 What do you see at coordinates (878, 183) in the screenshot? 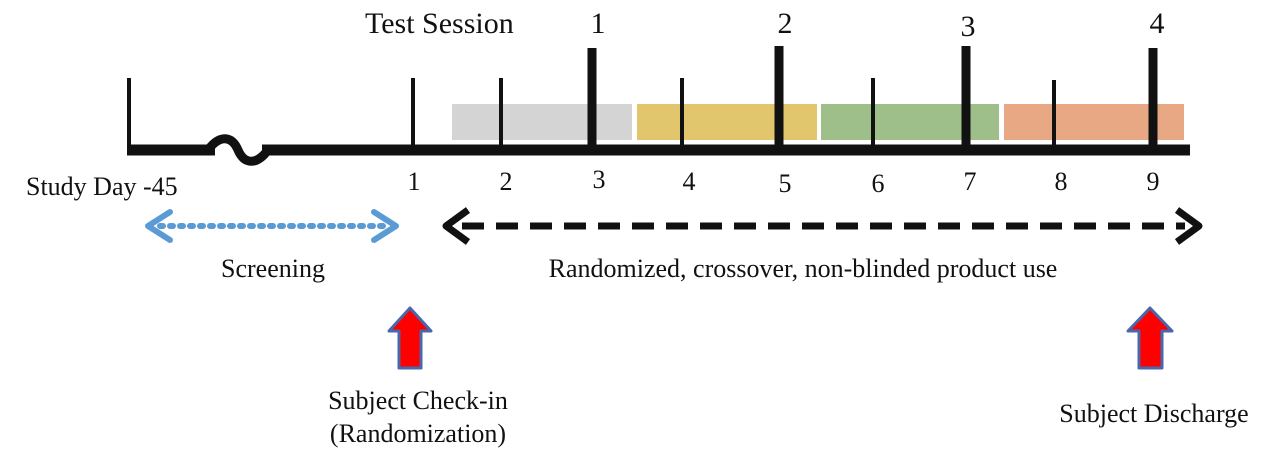
I see `day-label-6: 6` at bounding box center [878, 183].